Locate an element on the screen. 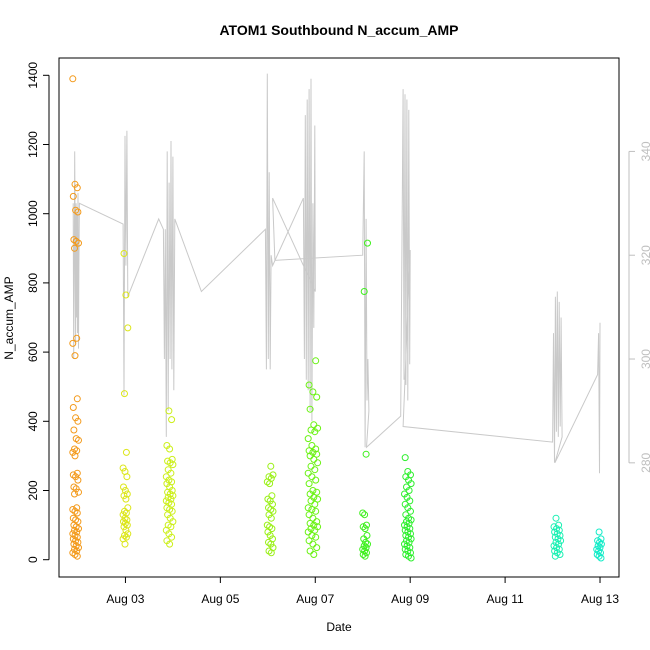 Image resolution: width=650 pixels, height=650 pixels. x-tick-label: Aug 11 is located at coordinates (505, 599).